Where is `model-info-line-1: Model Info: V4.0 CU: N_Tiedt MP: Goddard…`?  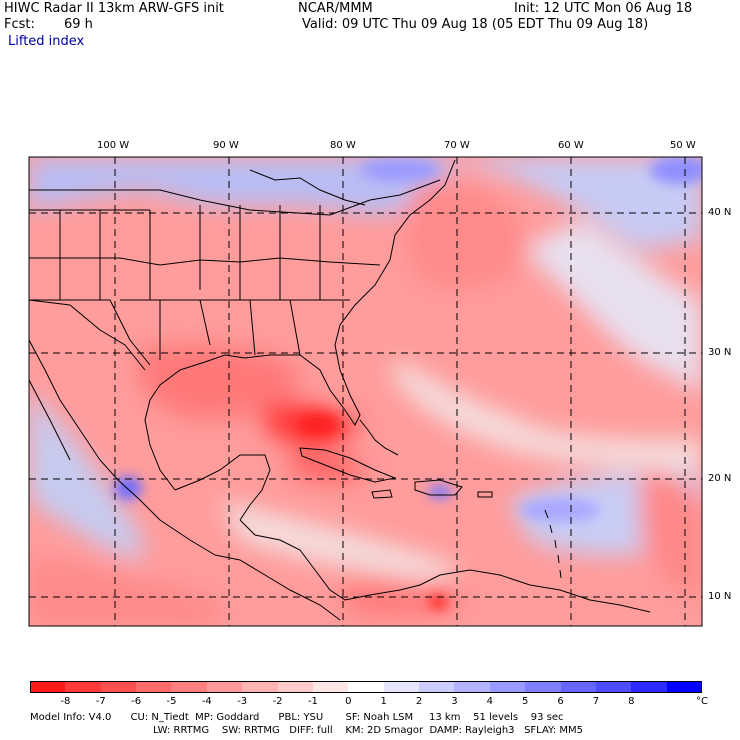 model-info-line-1: Model Info: V4.0 CU: N_Tiedt MP: Goddard… is located at coordinates (297, 717).